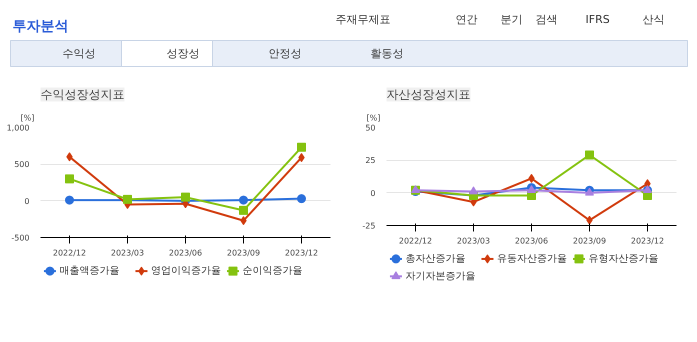  Describe the element at coordinates (370, 161) in the screenshot. I see `y-tick-label: 25` at that location.